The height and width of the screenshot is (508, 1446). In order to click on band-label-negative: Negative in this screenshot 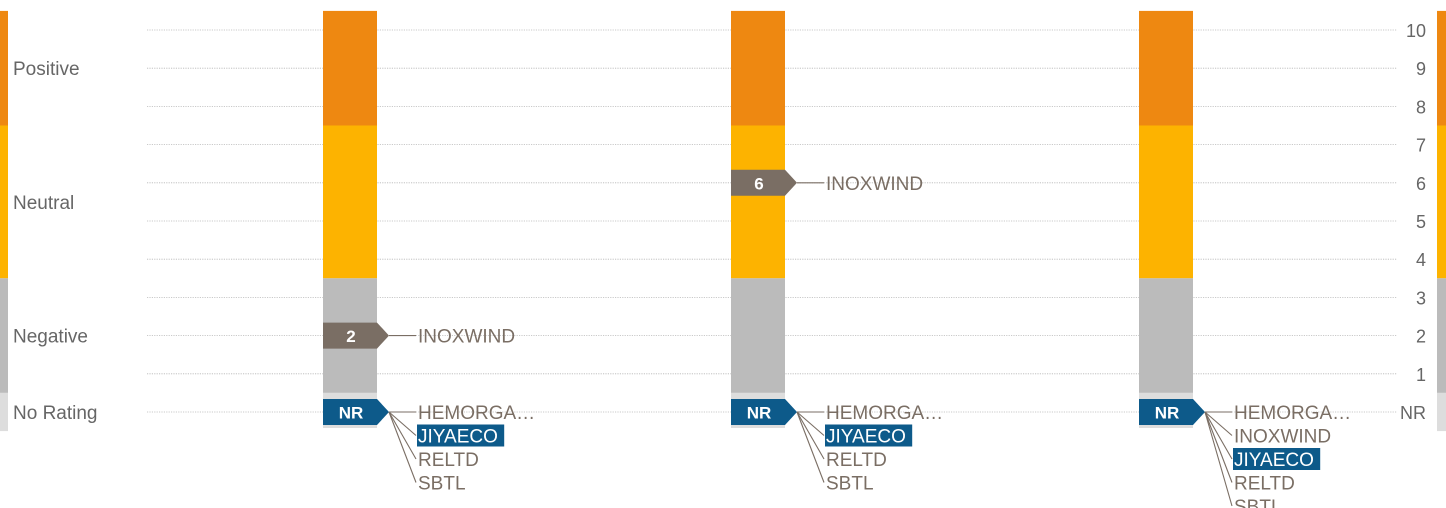, I will do `click(50, 337)`.